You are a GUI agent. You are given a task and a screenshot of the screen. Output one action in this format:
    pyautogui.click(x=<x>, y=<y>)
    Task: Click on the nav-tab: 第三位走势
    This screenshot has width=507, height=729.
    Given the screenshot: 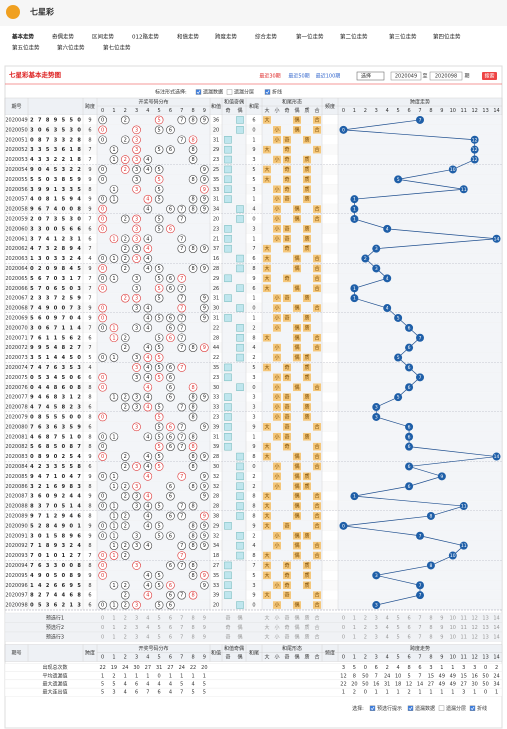 What is the action you would take?
    pyautogui.click(x=403, y=37)
    